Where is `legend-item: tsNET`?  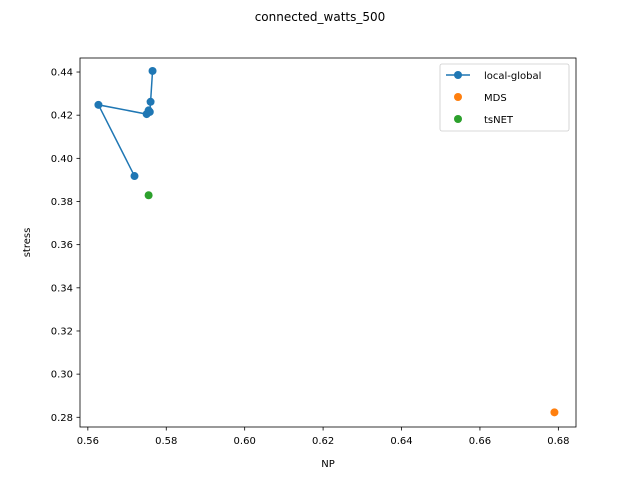 legend-item: tsNET is located at coordinates (484, 120).